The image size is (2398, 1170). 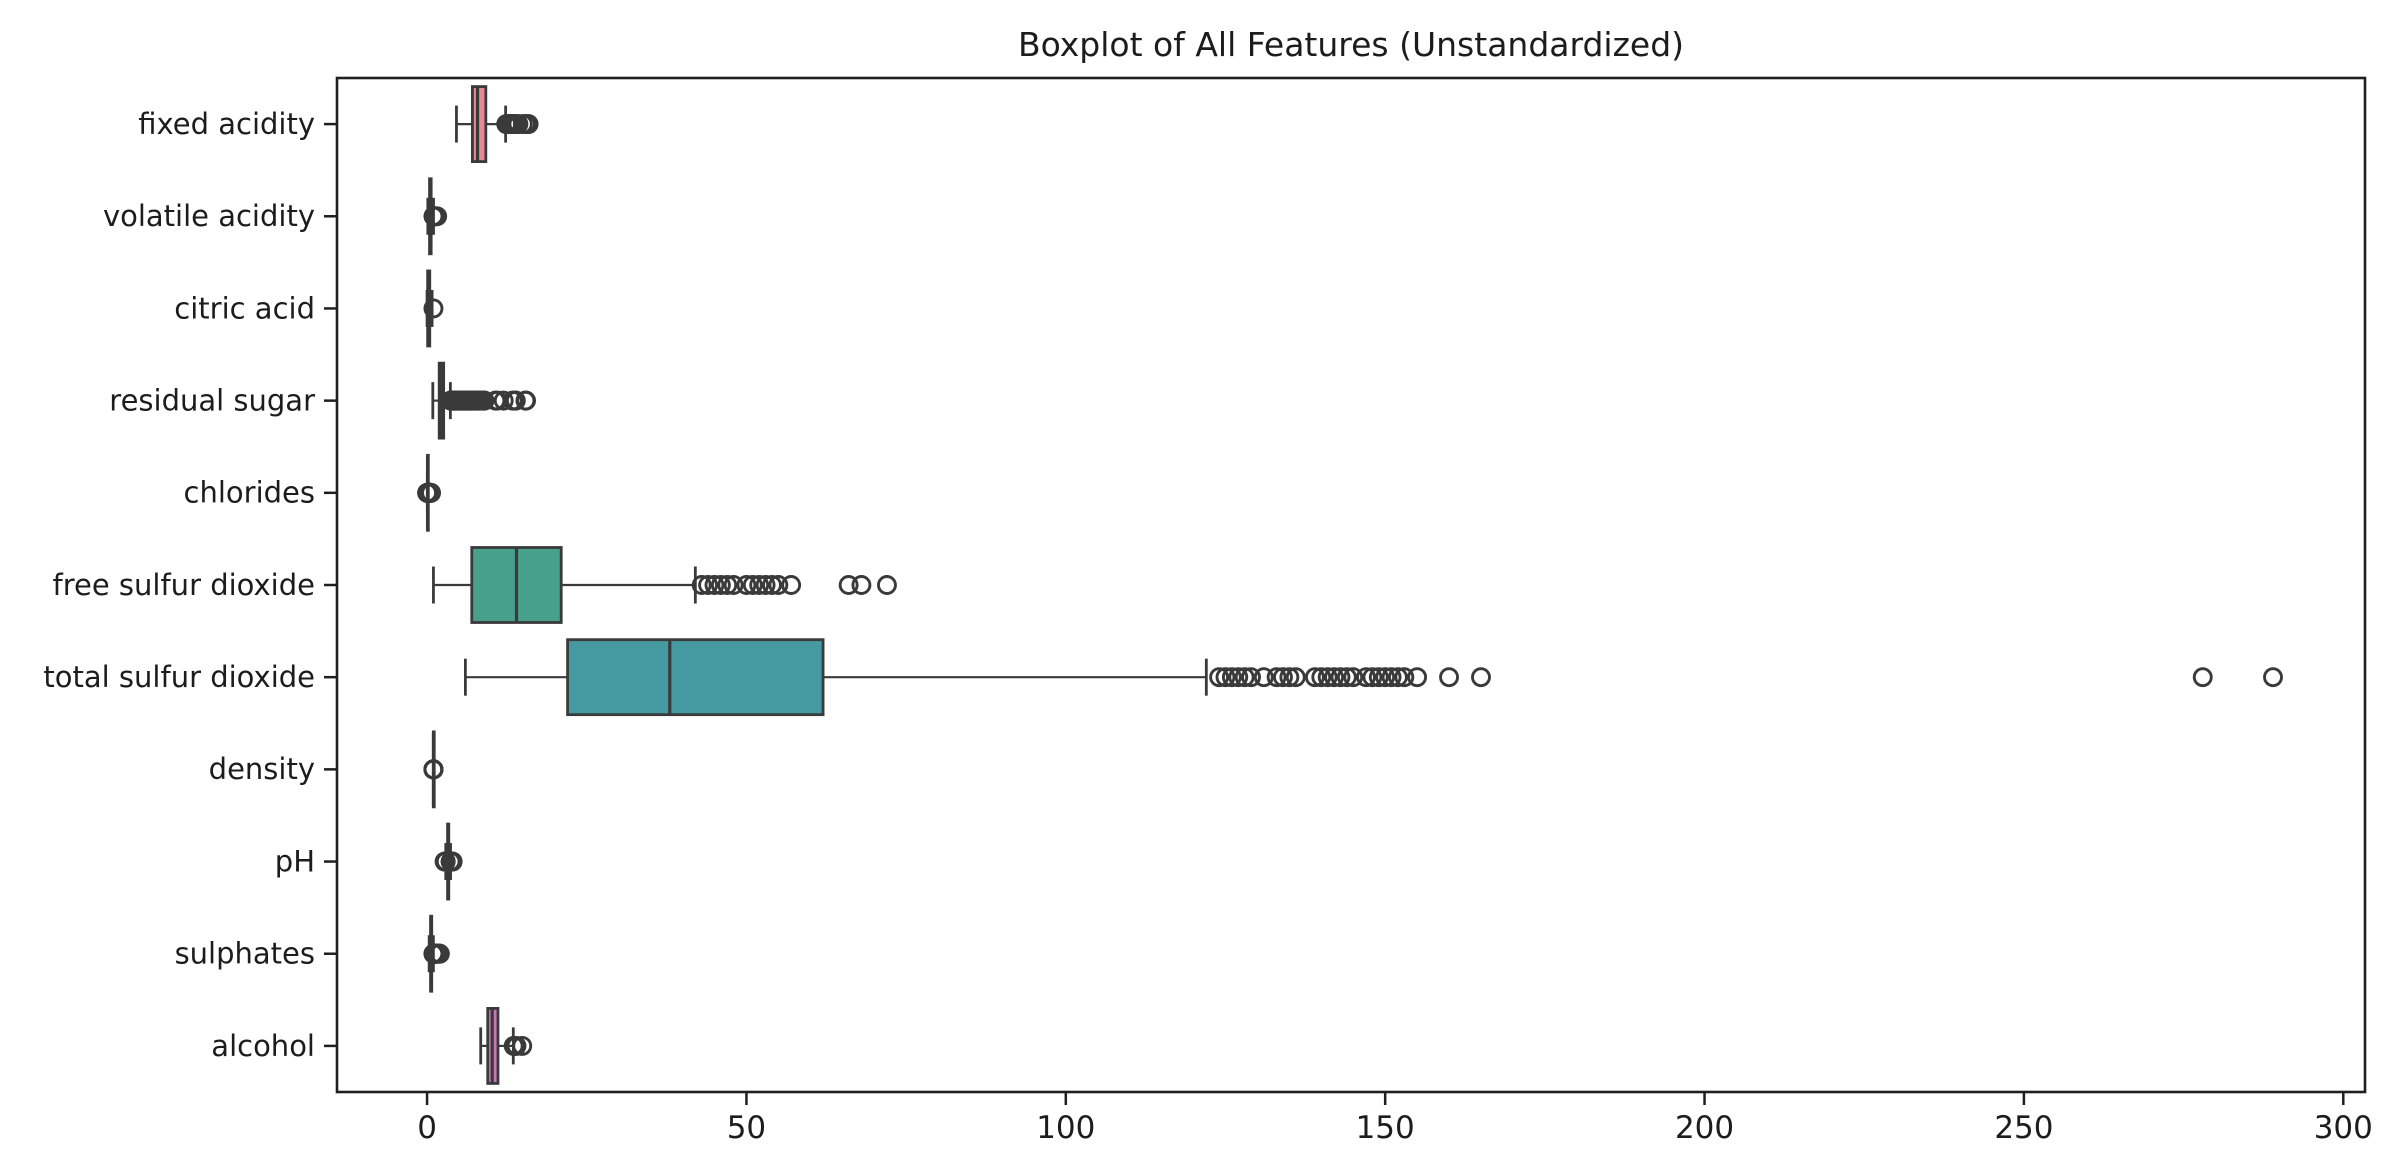 I want to click on boxplot-row-alcohol: alcohol, so click(x=372, y=1046).